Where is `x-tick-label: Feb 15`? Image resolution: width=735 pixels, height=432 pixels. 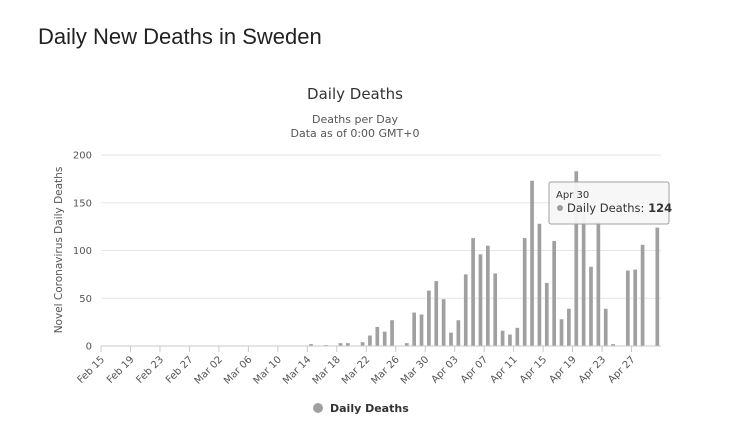
x-tick-label: Feb 15 is located at coordinates (92, 370).